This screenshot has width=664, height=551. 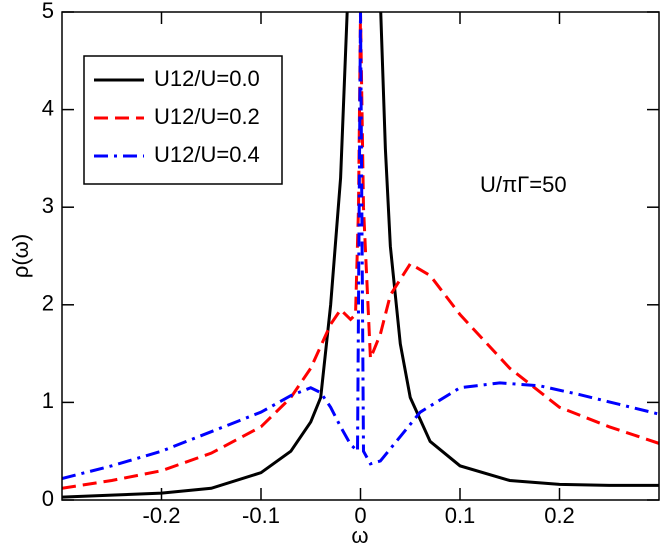 I want to click on y-tick-label: 0, so click(x=48, y=498).